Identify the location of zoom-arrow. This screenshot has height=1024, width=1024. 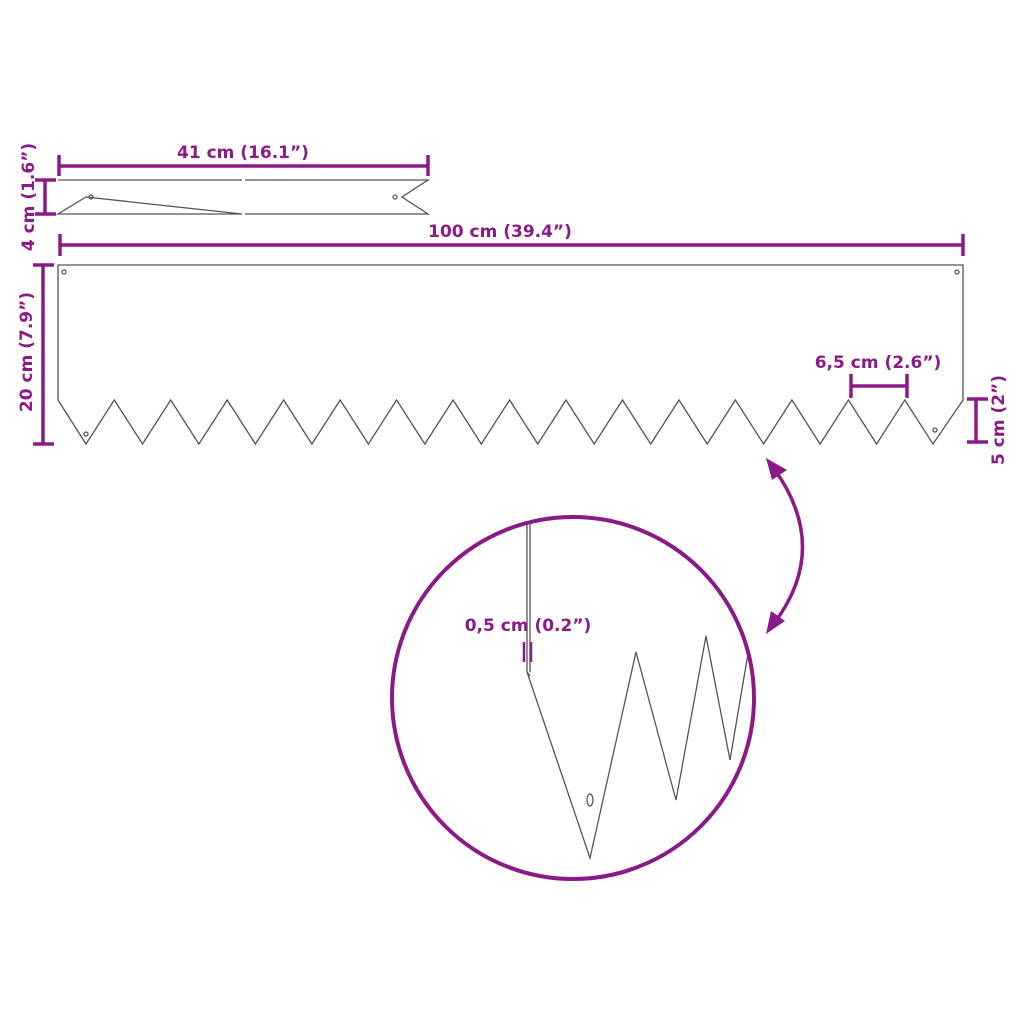
(785, 546).